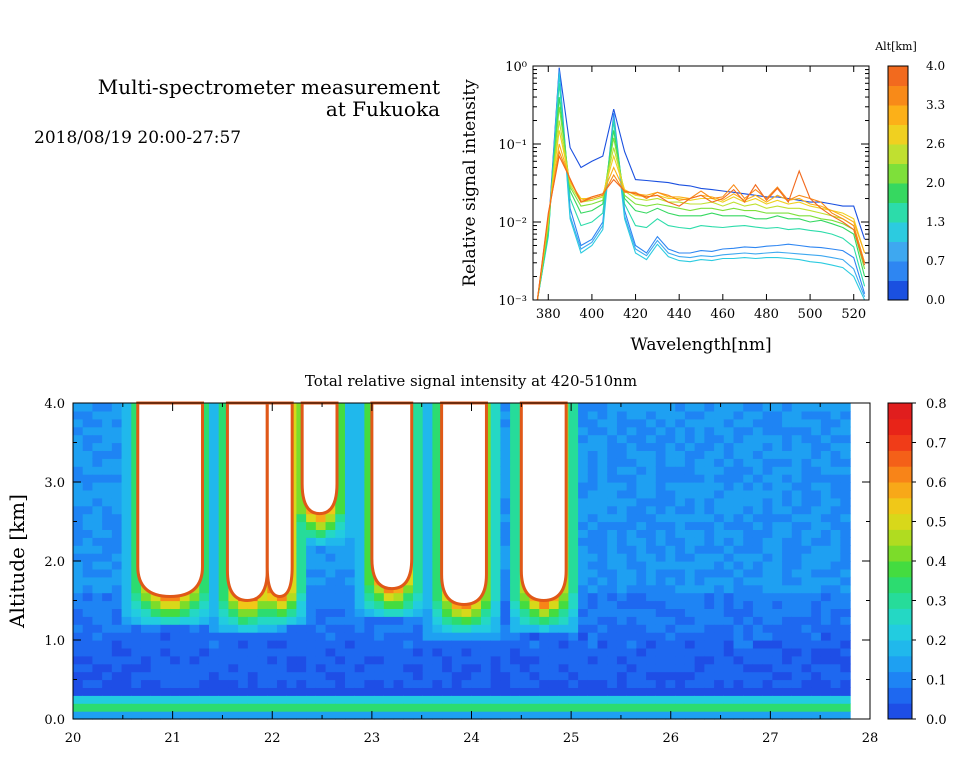  I want to click on spectrum-ytick-label-0: 10⁰, so click(516, 67).